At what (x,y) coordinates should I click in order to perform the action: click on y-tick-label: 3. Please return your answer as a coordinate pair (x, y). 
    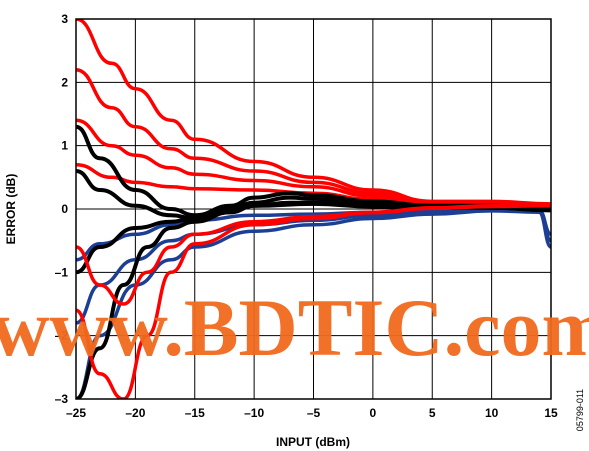
    Looking at the image, I should click on (64, 19).